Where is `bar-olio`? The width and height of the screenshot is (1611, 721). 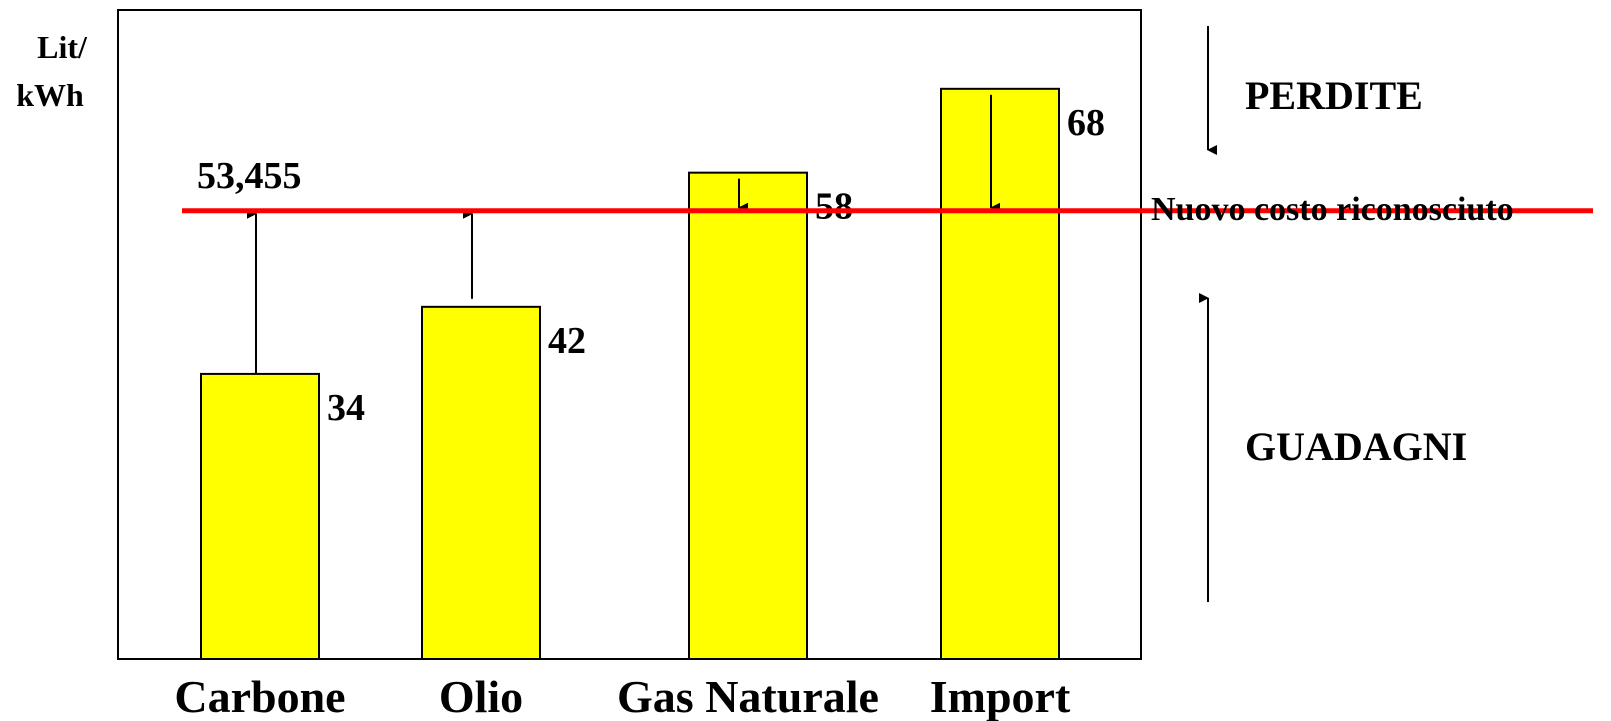
bar-olio is located at coordinates (481, 482).